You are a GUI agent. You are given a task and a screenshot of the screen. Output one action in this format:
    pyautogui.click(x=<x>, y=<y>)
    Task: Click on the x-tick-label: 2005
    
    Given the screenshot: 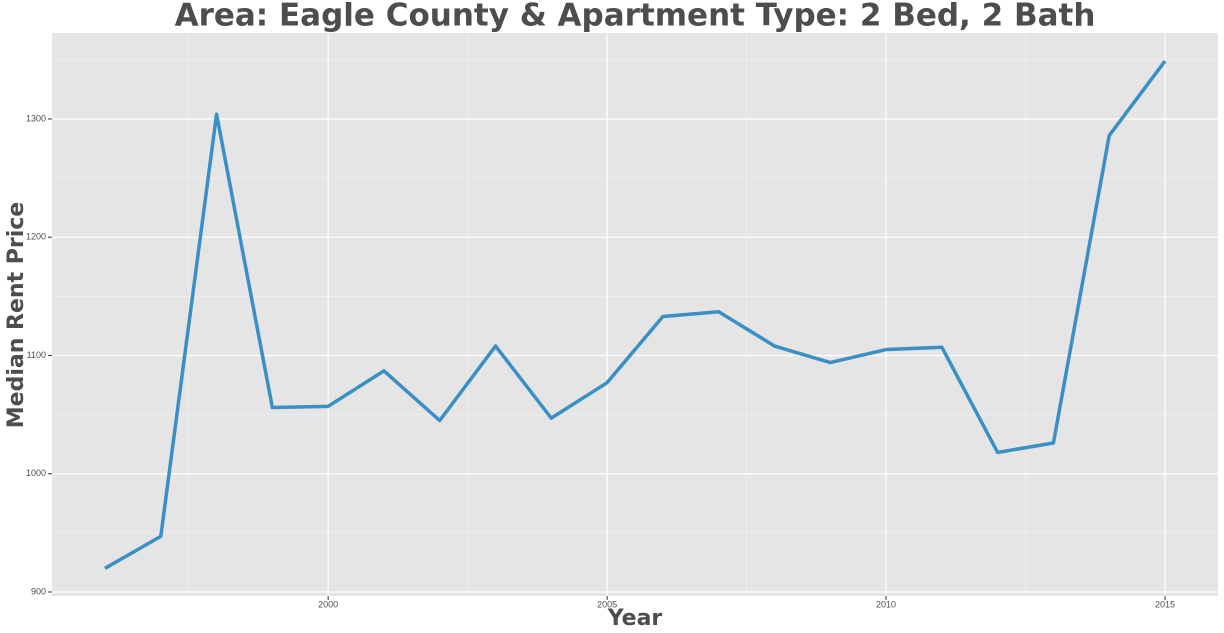 What is the action you would take?
    pyautogui.click(x=607, y=604)
    